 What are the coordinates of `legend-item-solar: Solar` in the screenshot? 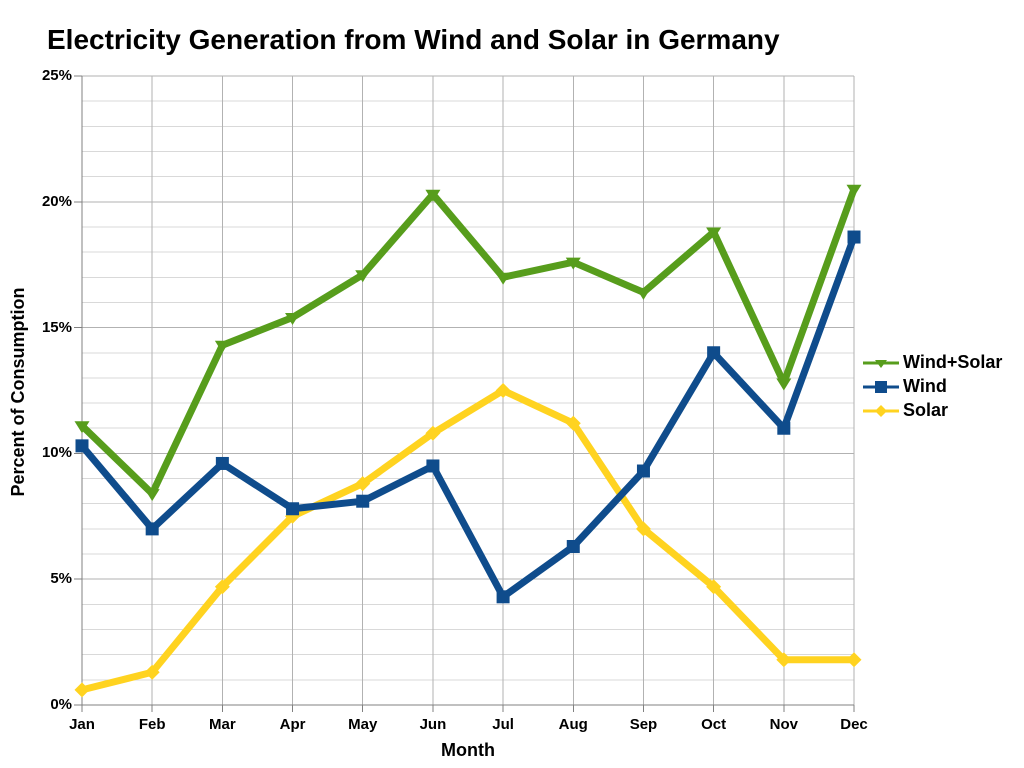 It's located at (932, 410).